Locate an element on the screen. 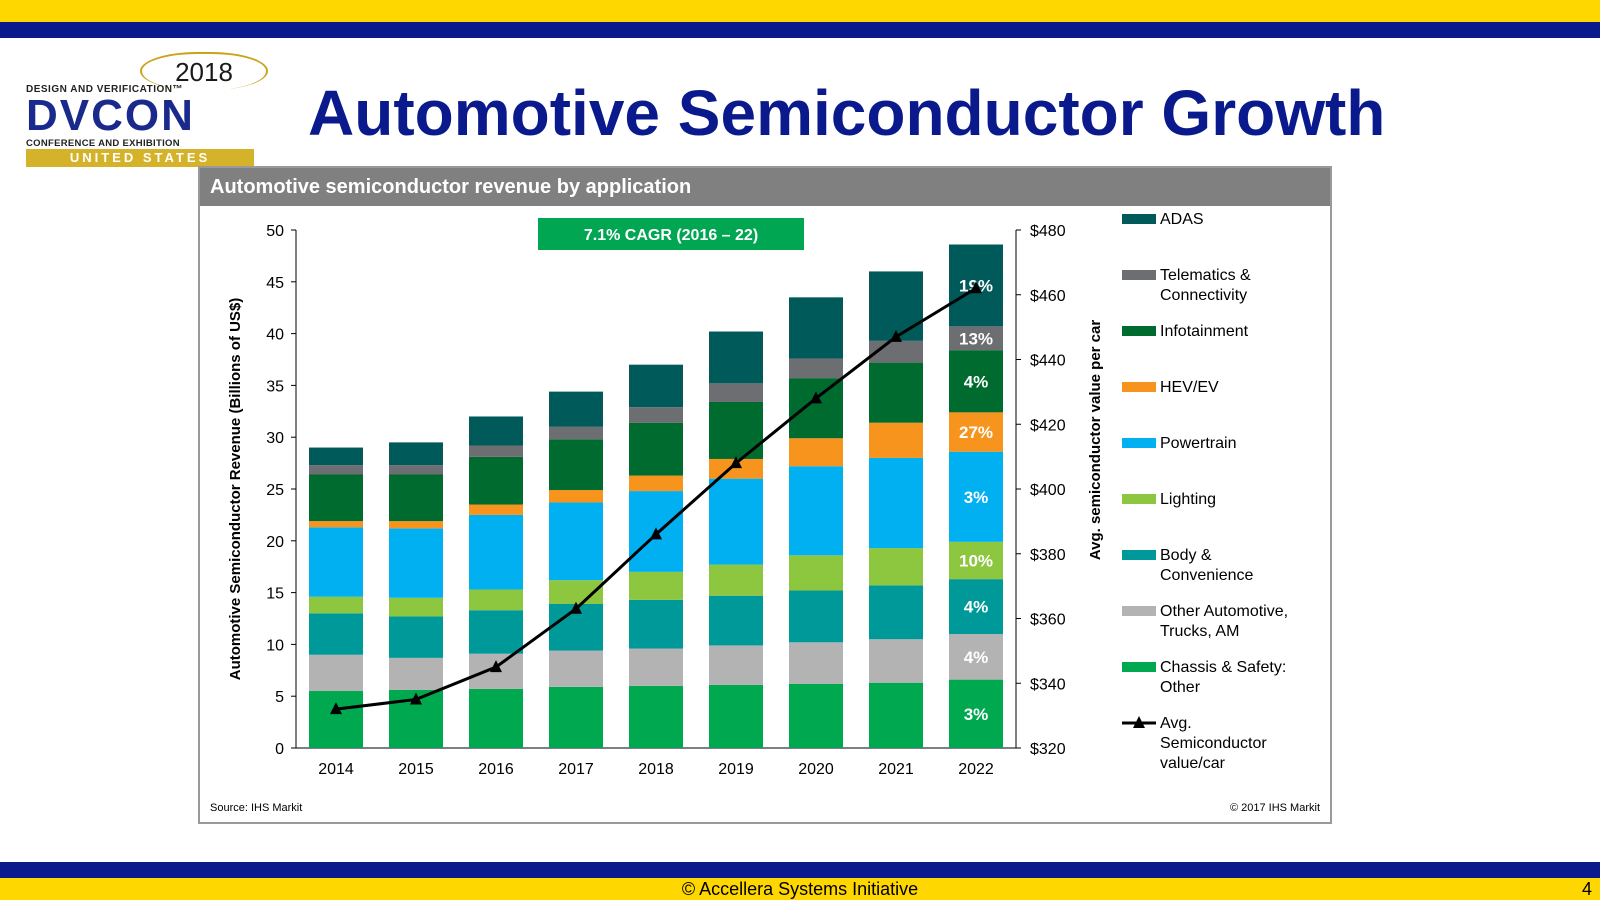 The width and height of the screenshot is (1600, 900). cagr-annotation-text: 7.1% CAGR (2016 – 22) is located at coordinates (671, 235).